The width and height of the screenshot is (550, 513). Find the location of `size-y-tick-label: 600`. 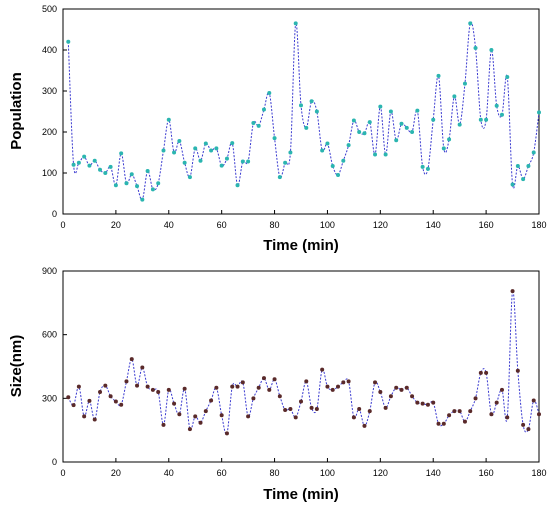

size-y-tick-label: 600 is located at coordinates (49, 335).